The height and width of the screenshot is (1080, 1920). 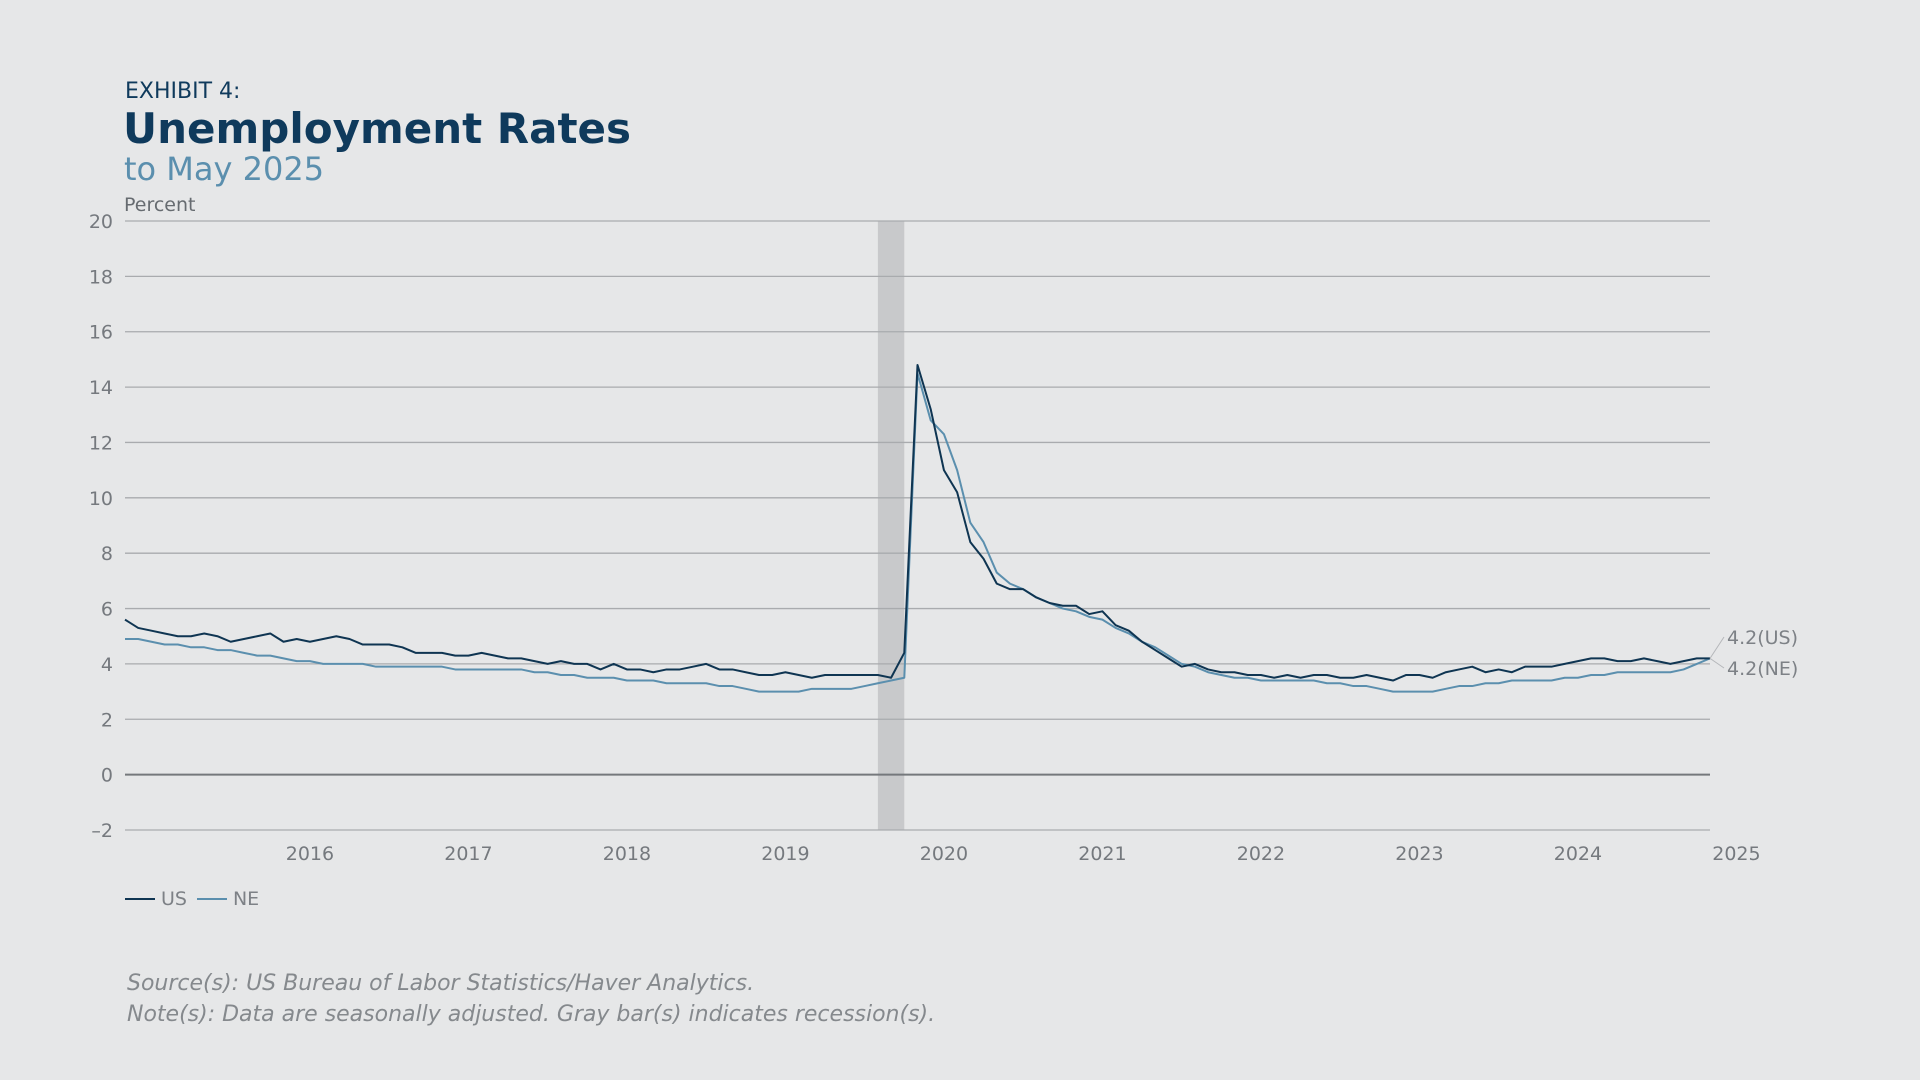 I want to click on y-tick-label: 6, so click(x=107, y=610).